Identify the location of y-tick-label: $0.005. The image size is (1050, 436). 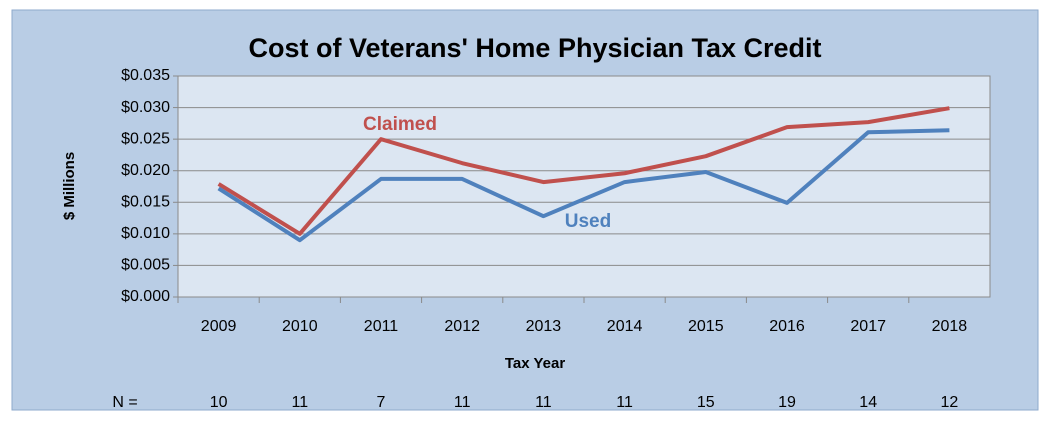
(145, 265).